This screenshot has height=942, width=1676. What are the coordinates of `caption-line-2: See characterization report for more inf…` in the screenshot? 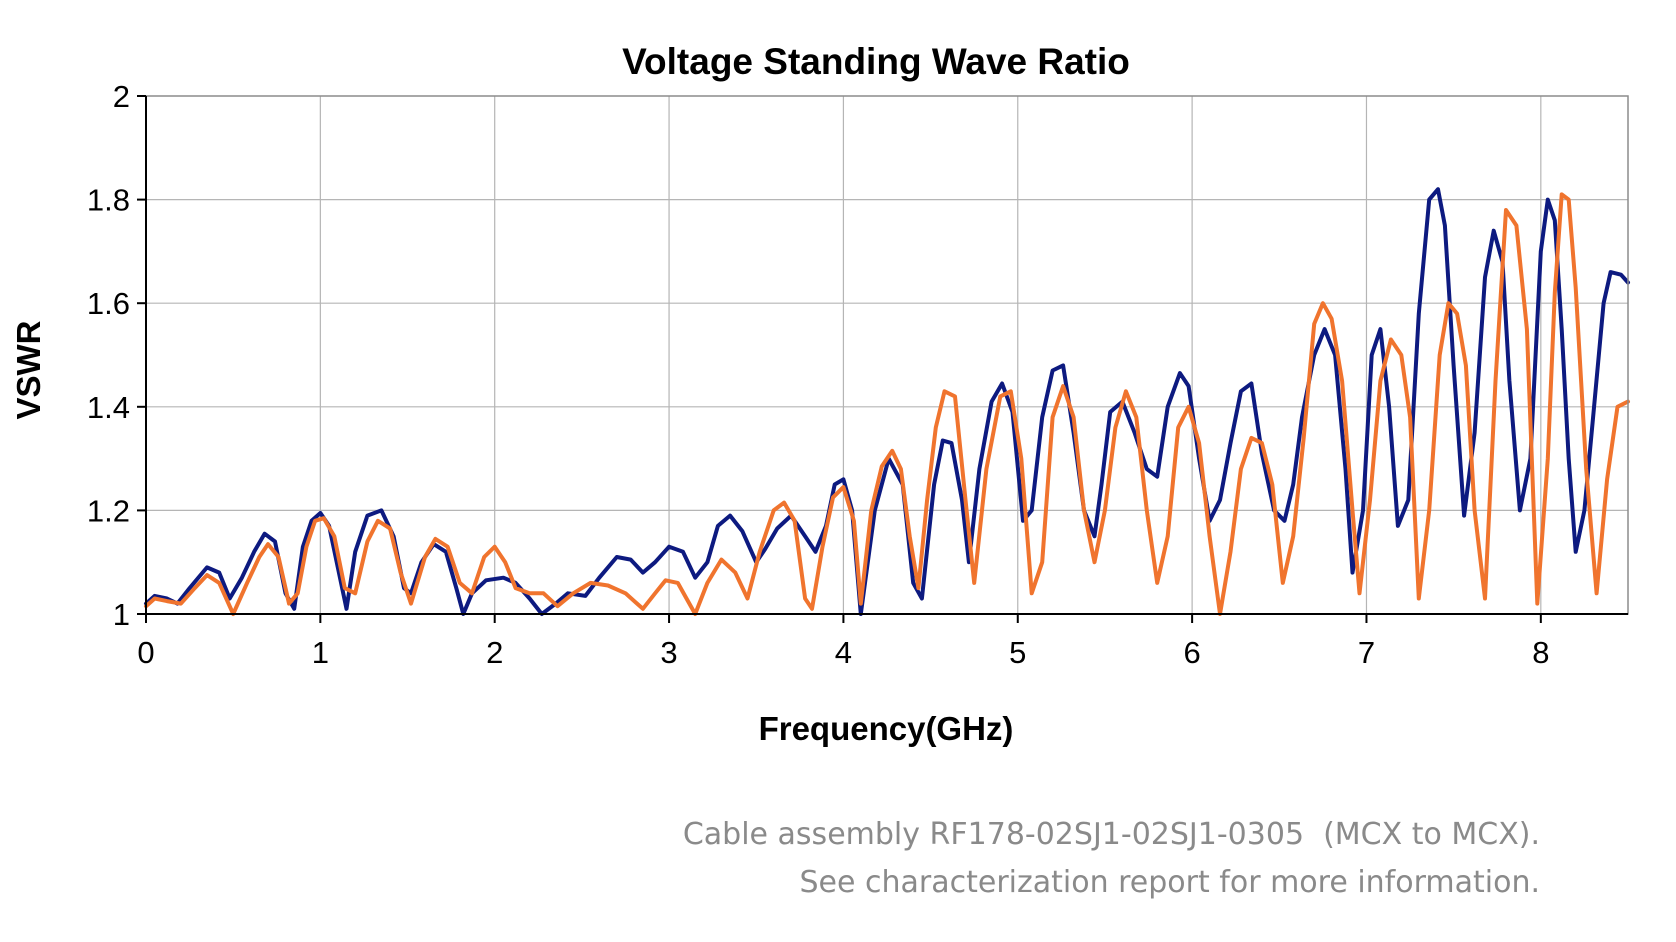 It's located at (1170, 882).